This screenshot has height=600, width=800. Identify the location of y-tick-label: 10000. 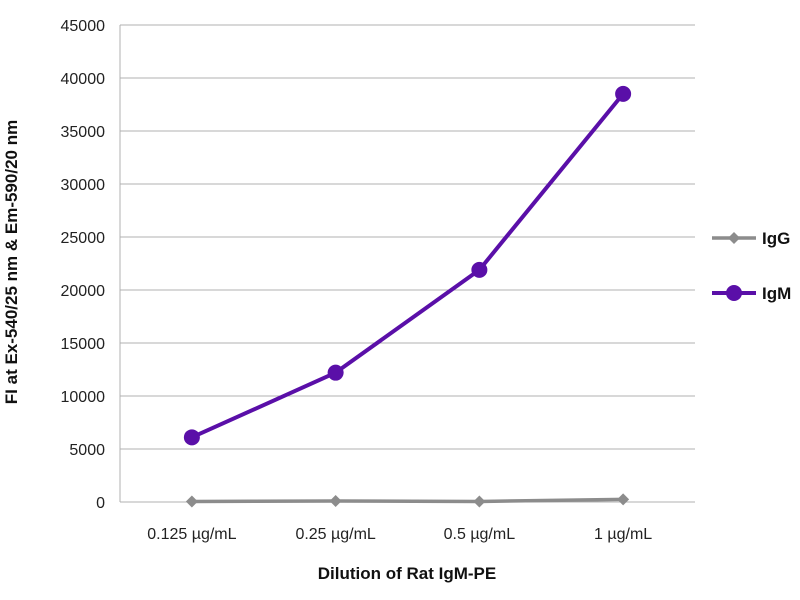
(83, 397).